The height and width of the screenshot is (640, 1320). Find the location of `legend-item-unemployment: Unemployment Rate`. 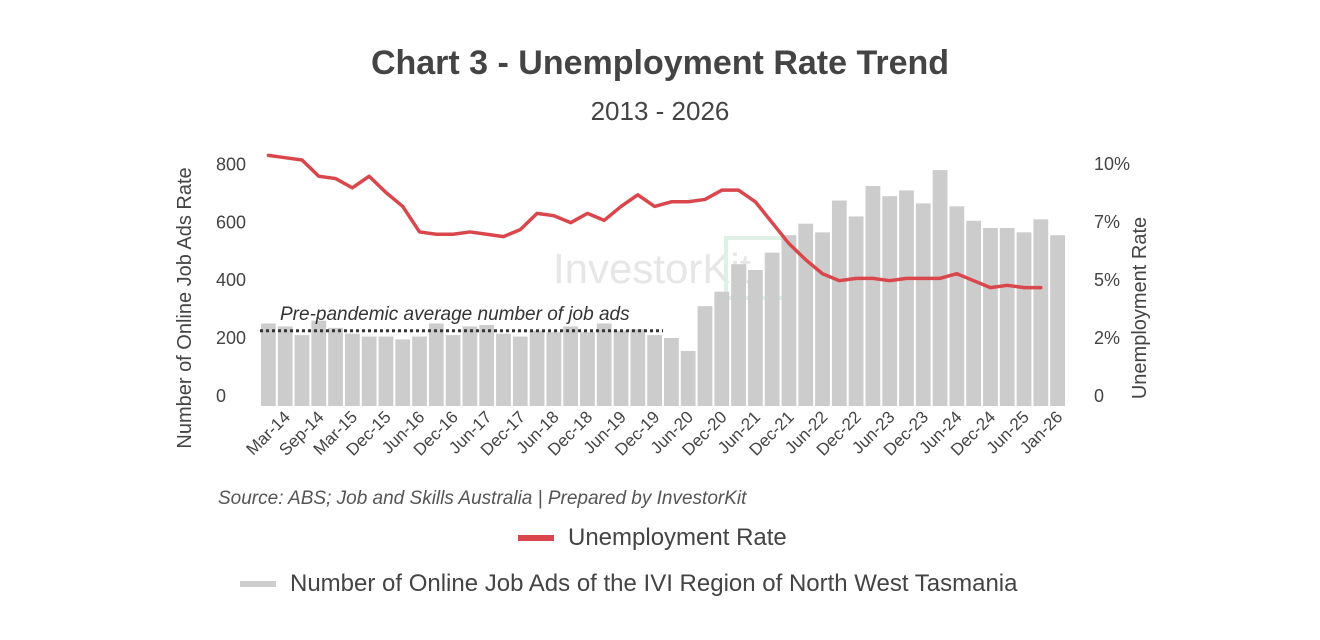

legend-item-unemployment: Unemployment Rate is located at coordinates (652, 538).